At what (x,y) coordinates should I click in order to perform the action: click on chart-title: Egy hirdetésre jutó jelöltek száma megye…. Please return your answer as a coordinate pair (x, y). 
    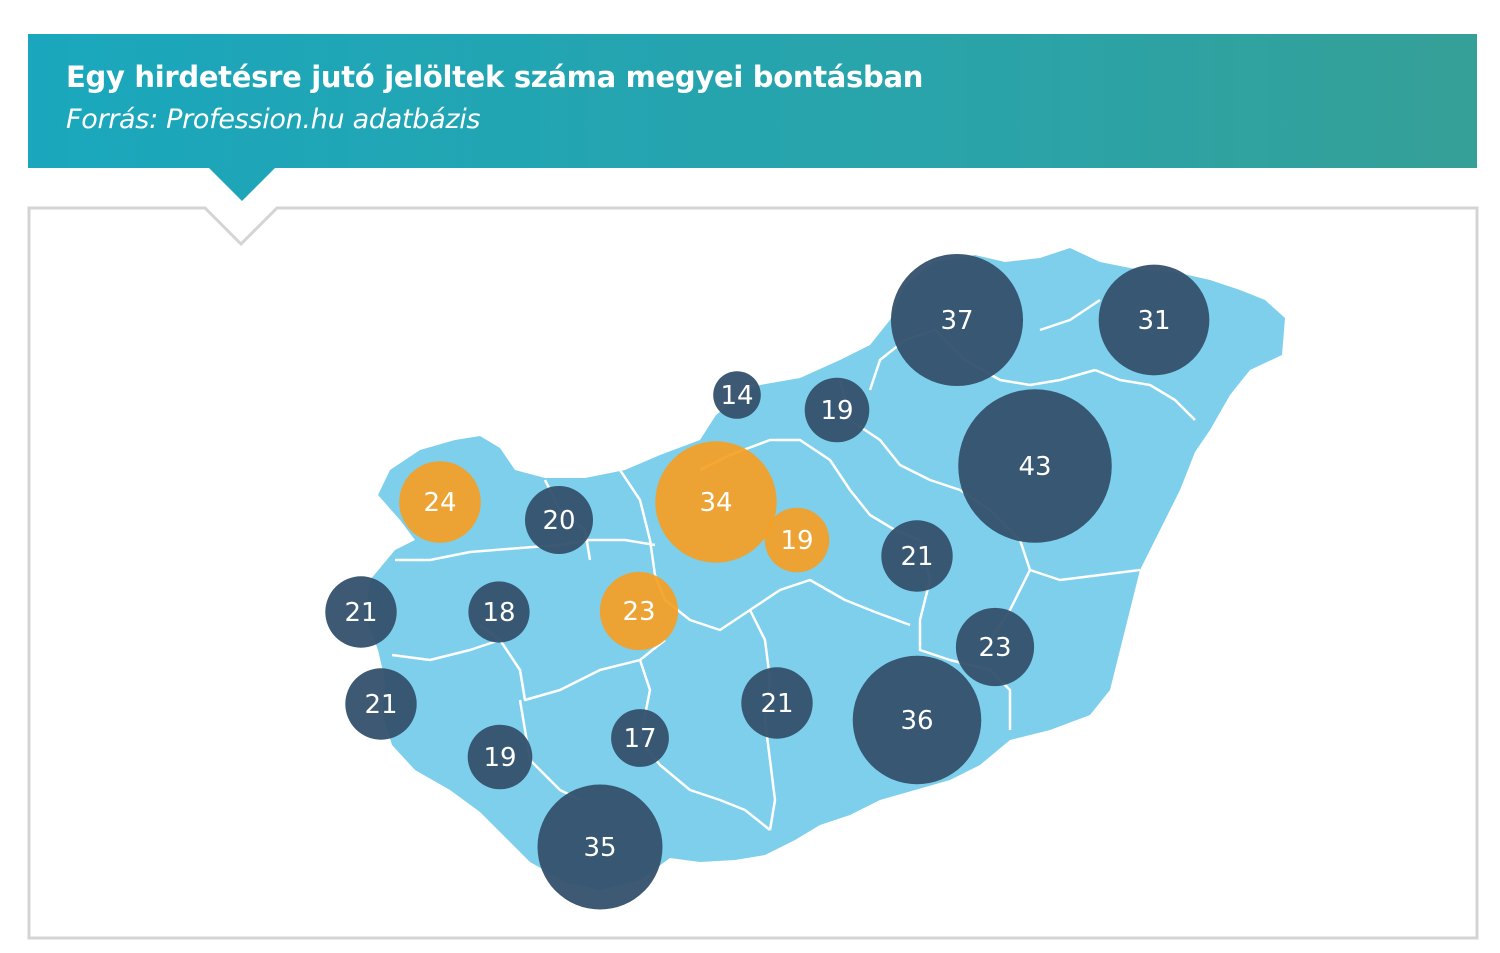
    Looking at the image, I should click on (495, 77).